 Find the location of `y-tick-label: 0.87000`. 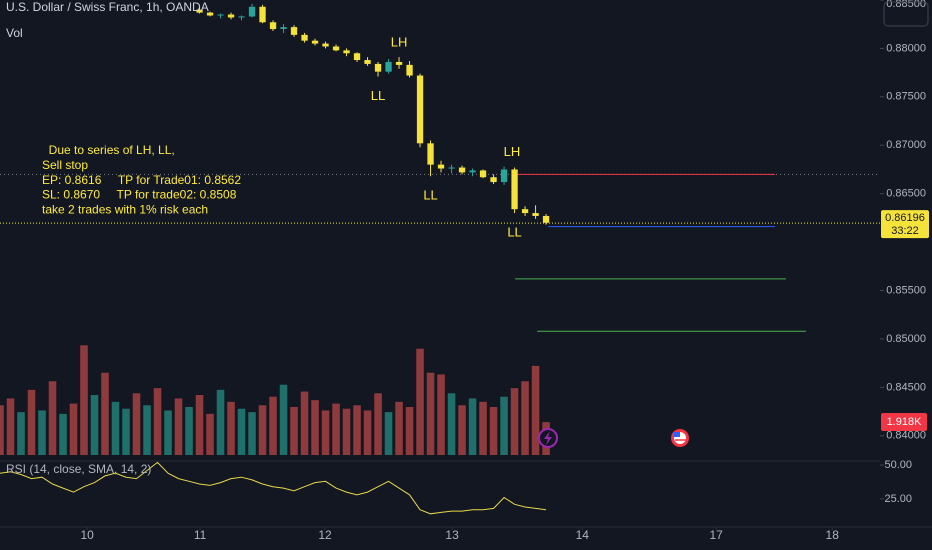

y-tick-label: 0.87000 is located at coordinates (906, 145).